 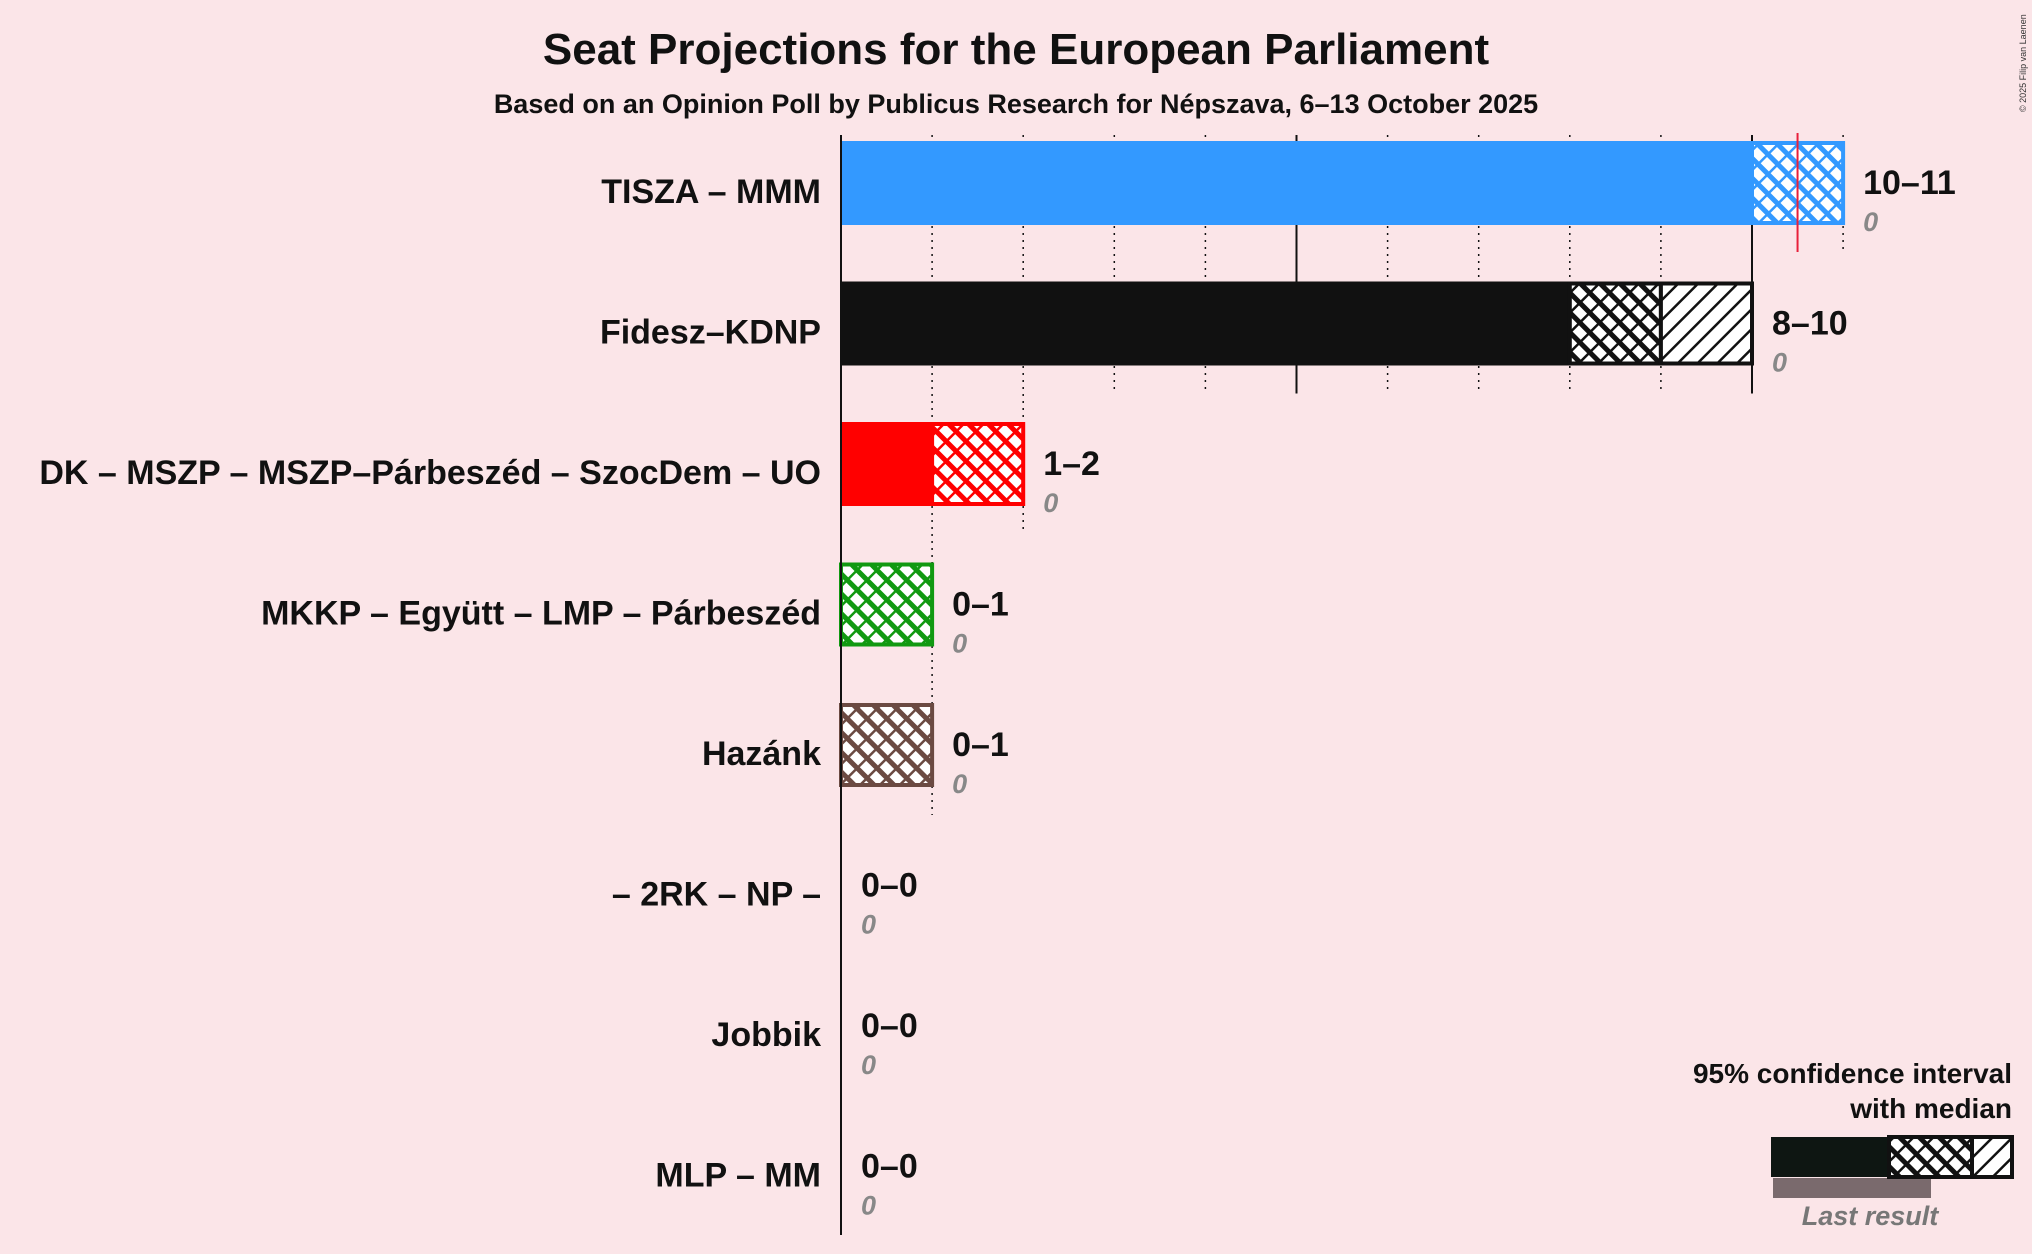 I want to click on party-row: MKKP – Együtt – LMP – Párbeszéd 0–1 0, so click(x=635, y=610).